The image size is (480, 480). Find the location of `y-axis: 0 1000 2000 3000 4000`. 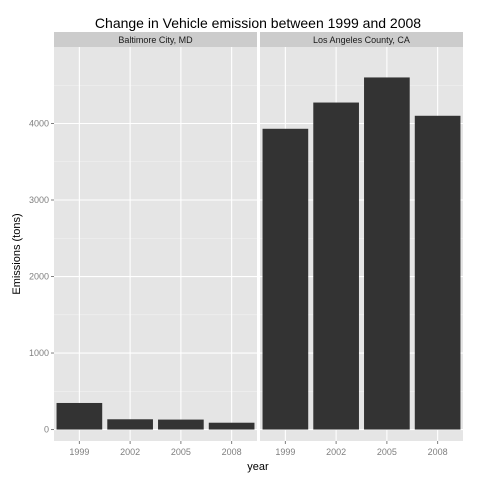

y-axis: 0 1000 2000 3000 4000 is located at coordinates (41, 277).